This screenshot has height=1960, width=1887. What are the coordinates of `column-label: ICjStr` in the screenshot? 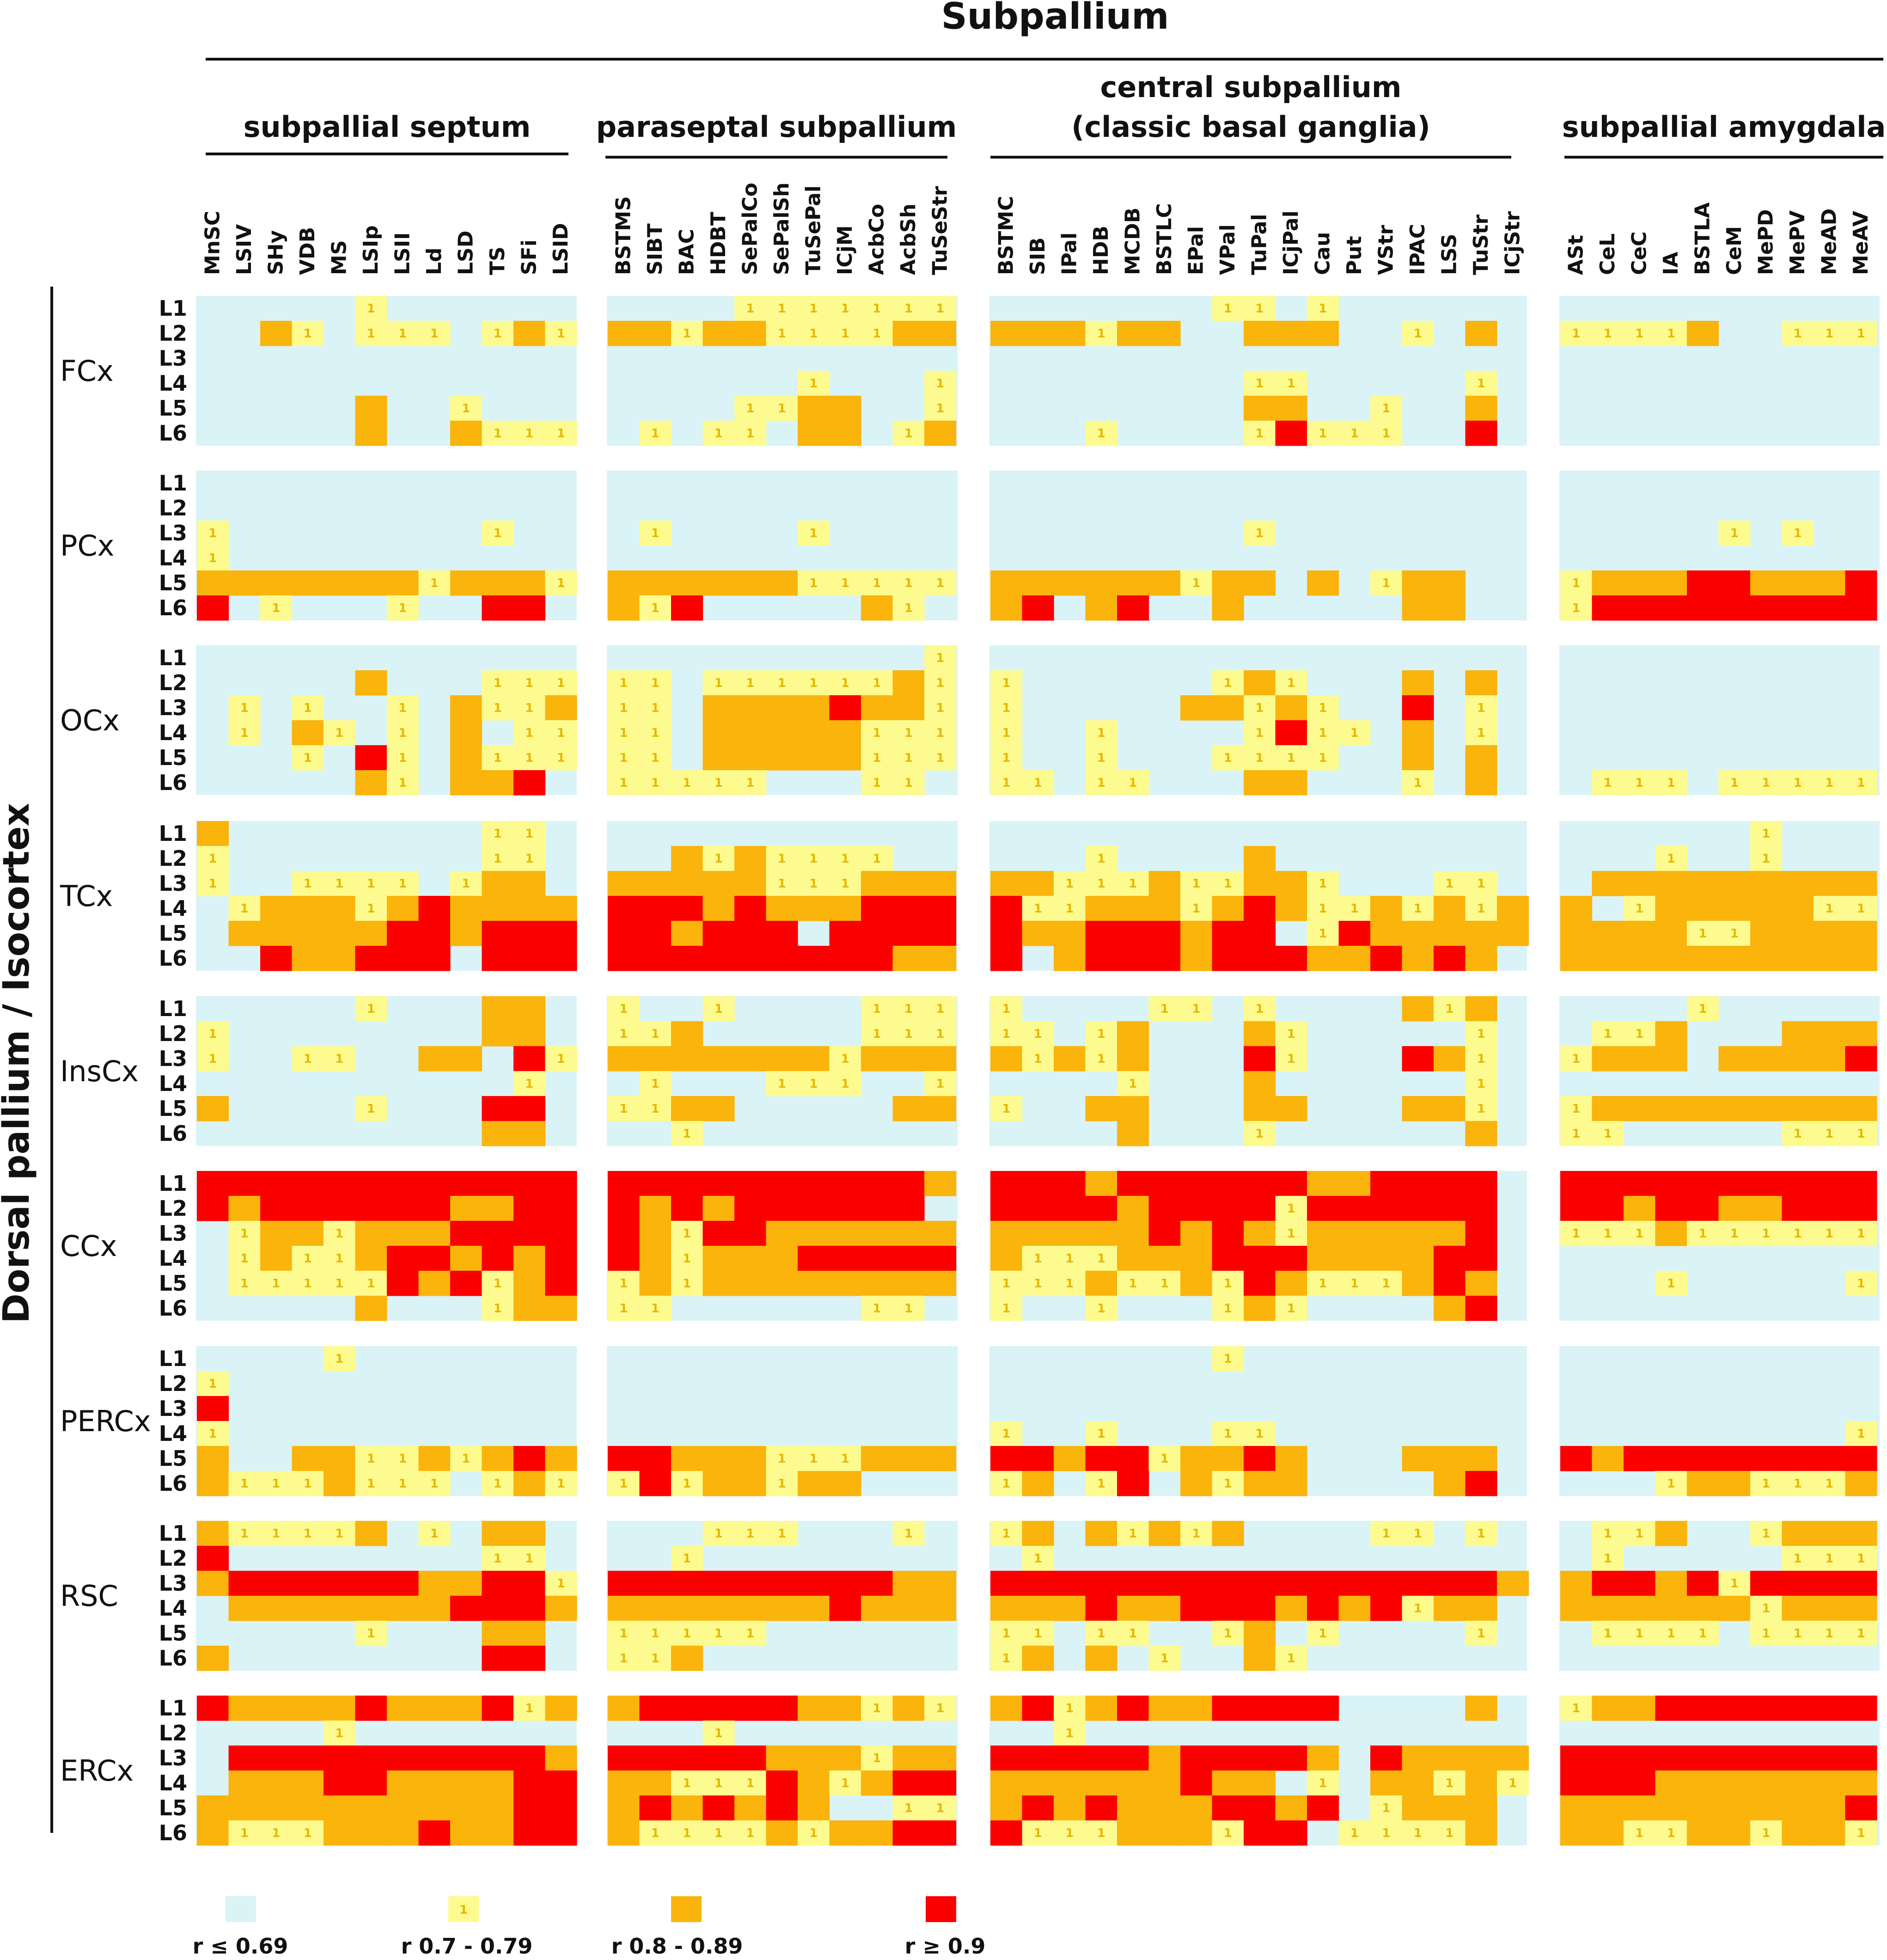 It's located at (1512, 243).